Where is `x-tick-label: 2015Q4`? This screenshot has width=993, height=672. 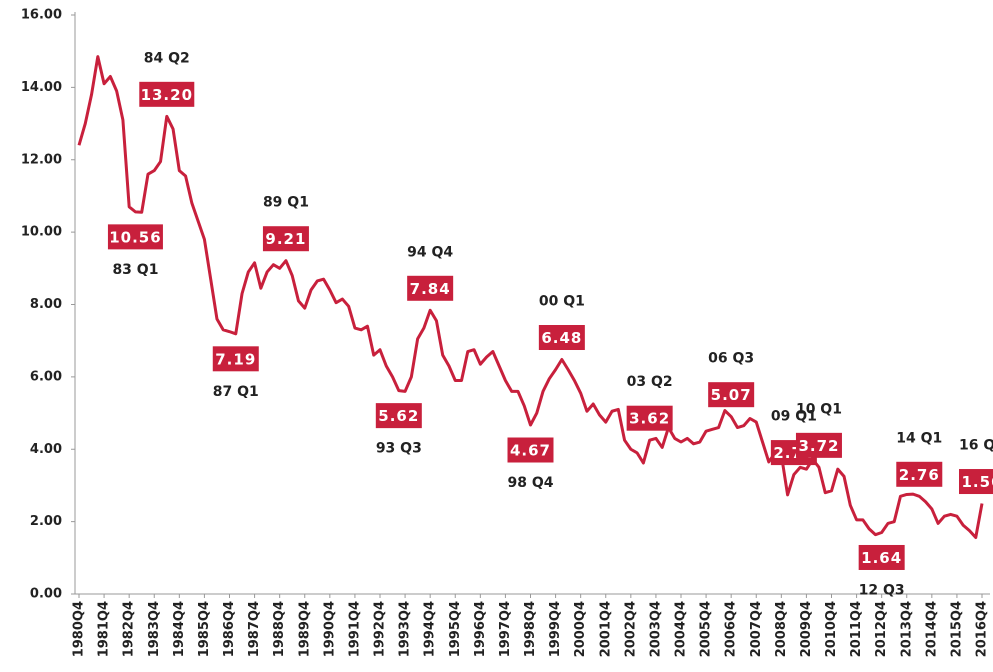 x-tick-label: 2015Q4 is located at coordinates (956, 629).